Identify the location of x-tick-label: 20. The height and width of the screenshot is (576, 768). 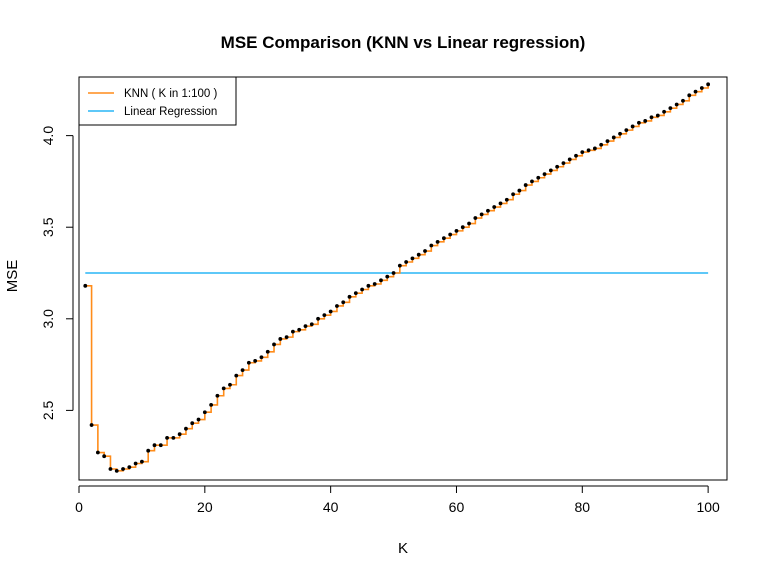
(205, 507).